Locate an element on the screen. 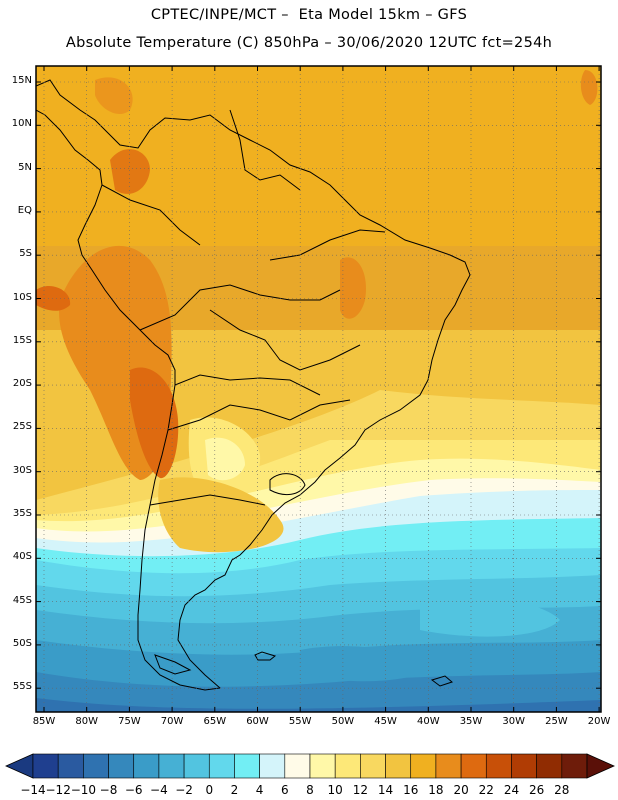 The height and width of the screenshot is (800, 618). colorbar-tick-label: 20 is located at coordinates (461, 790).